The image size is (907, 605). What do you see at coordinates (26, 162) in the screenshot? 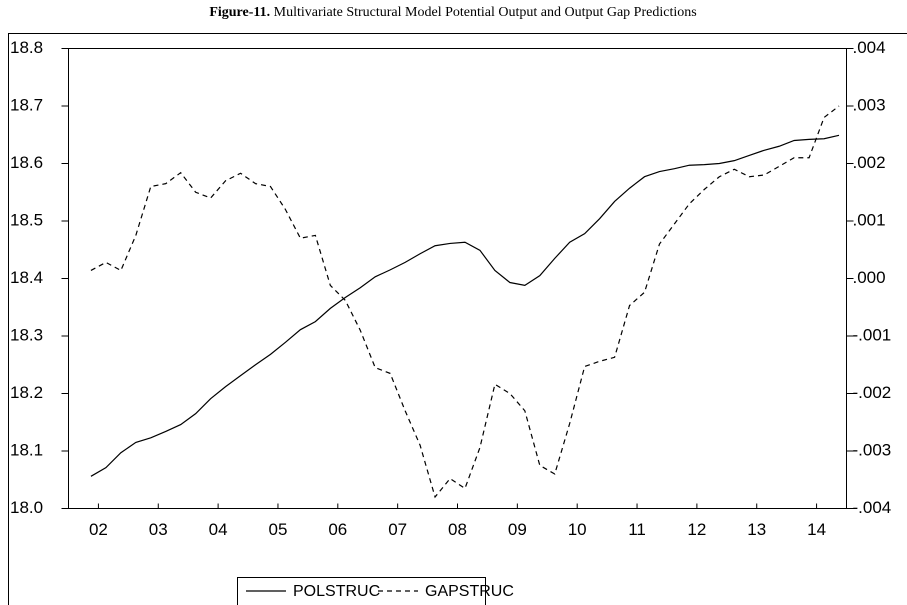
I see `y-tick-label: 18.6` at bounding box center [26, 162].